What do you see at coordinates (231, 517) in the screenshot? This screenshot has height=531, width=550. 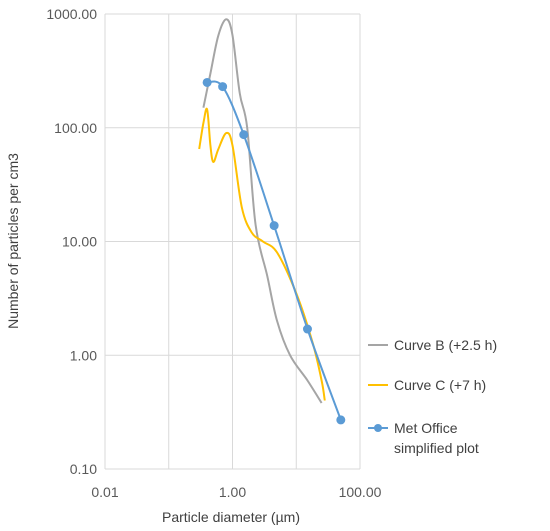 I see `x-axis-title: Particle diameter (µm)` at bounding box center [231, 517].